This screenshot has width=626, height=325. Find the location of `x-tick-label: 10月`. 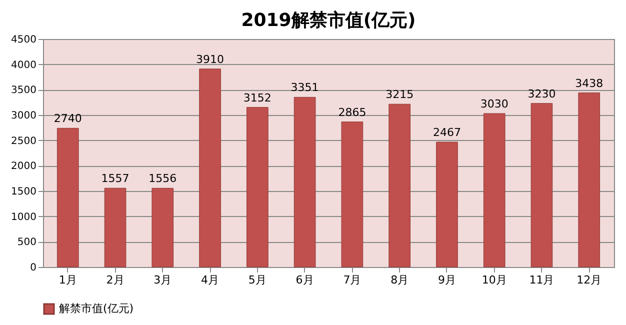

x-tick-label: 10月 is located at coordinates (494, 280).